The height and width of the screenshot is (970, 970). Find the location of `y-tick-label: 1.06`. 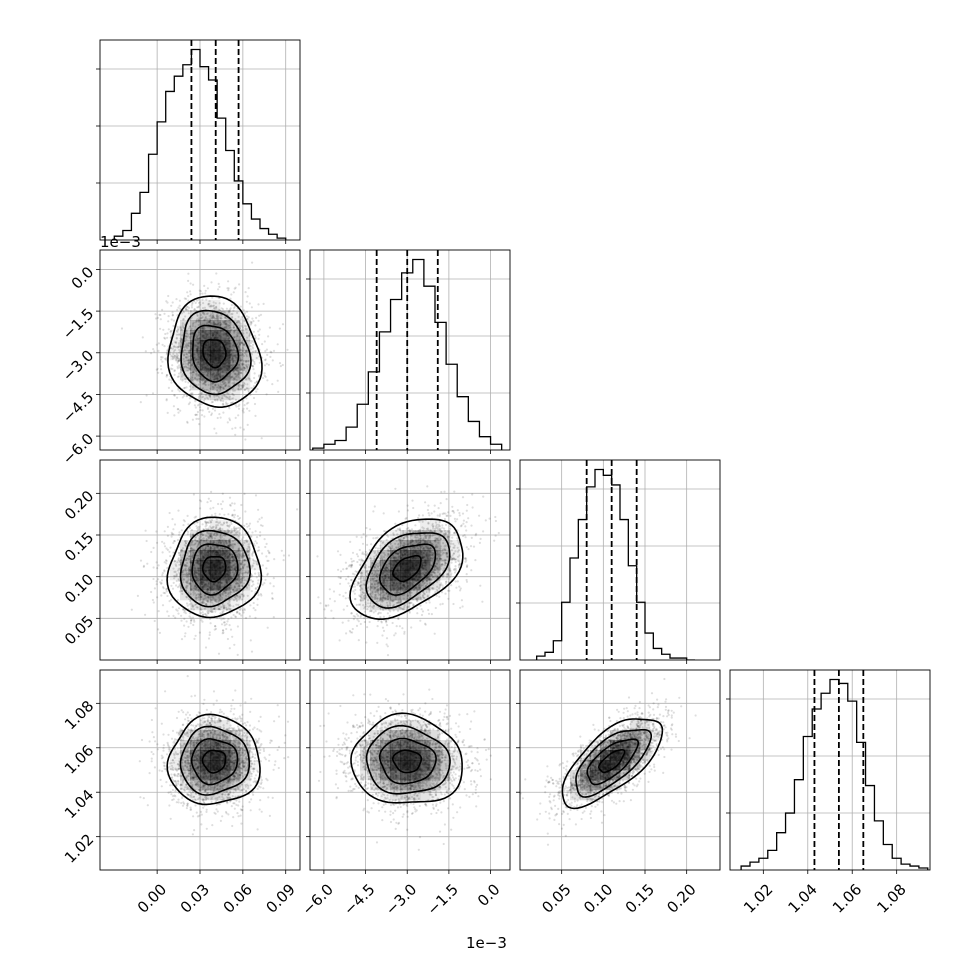

y-tick-label: 1.06 is located at coordinates (79, 759).